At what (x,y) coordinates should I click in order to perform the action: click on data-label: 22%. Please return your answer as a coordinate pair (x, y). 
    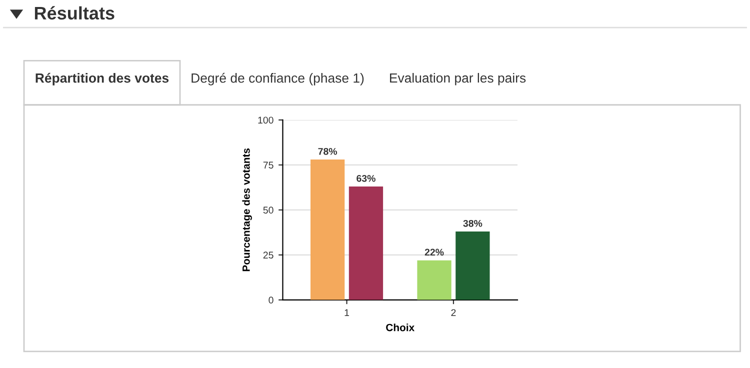
    Looking at the image, I should click on (434, 252).